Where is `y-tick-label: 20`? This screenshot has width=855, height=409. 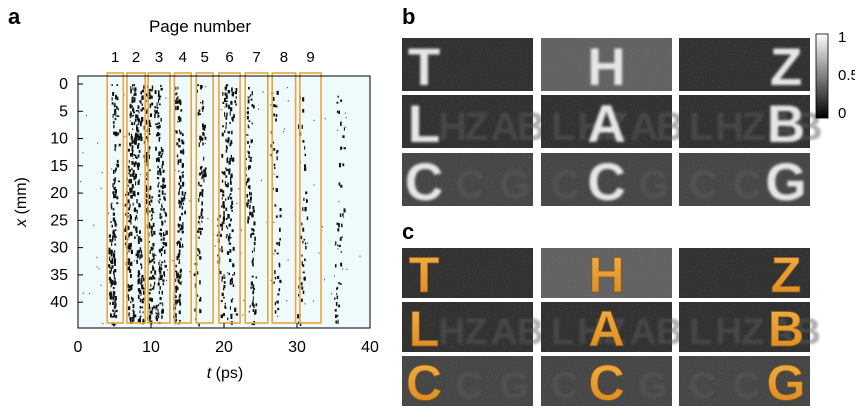
y-tick-label: 20 is located at coordinates (59, 193).